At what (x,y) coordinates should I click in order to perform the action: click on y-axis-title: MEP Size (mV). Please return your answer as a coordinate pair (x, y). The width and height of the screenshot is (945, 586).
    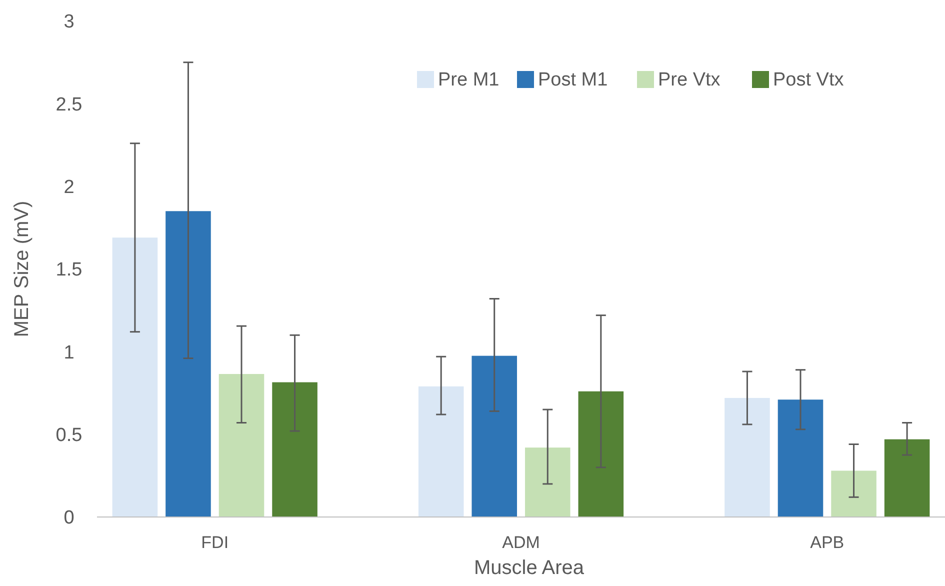
    Looking at the image, I should click on (22, 269).